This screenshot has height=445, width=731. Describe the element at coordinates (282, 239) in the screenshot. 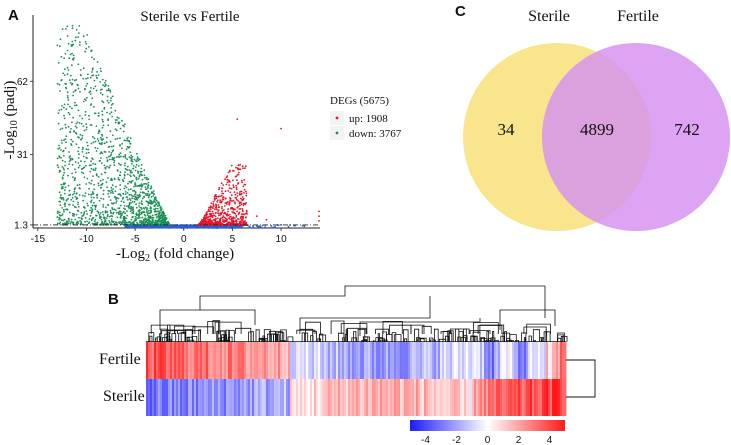

I see `x-tick-label: 10` at that location.